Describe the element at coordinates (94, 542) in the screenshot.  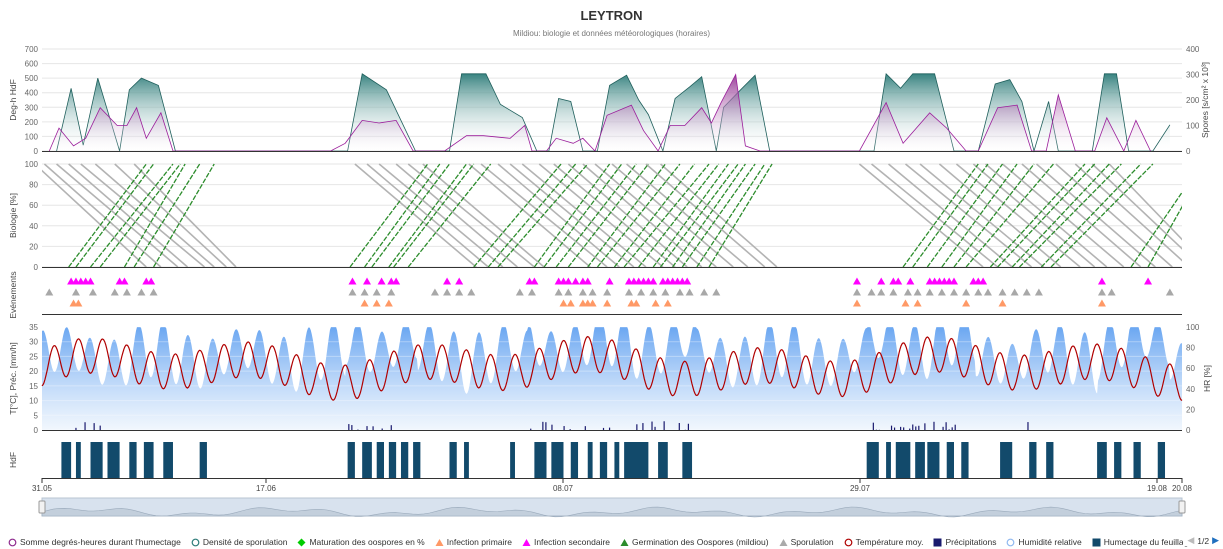
I see `legend-item: Somme degrés-heures durant l'humectage` at that location.